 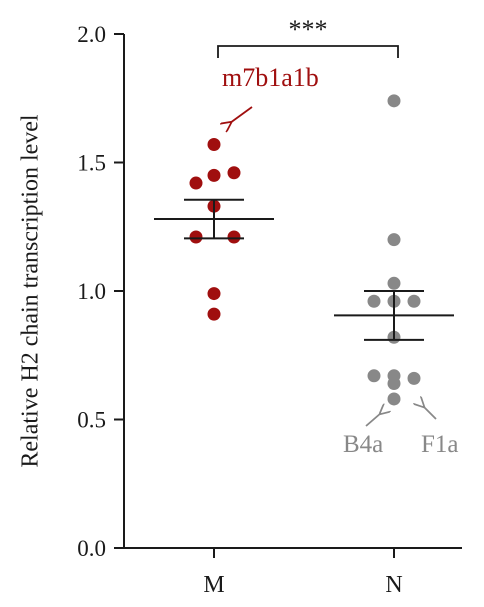 I want to click on significance-bracket: ***, so click(x=308, y=36).